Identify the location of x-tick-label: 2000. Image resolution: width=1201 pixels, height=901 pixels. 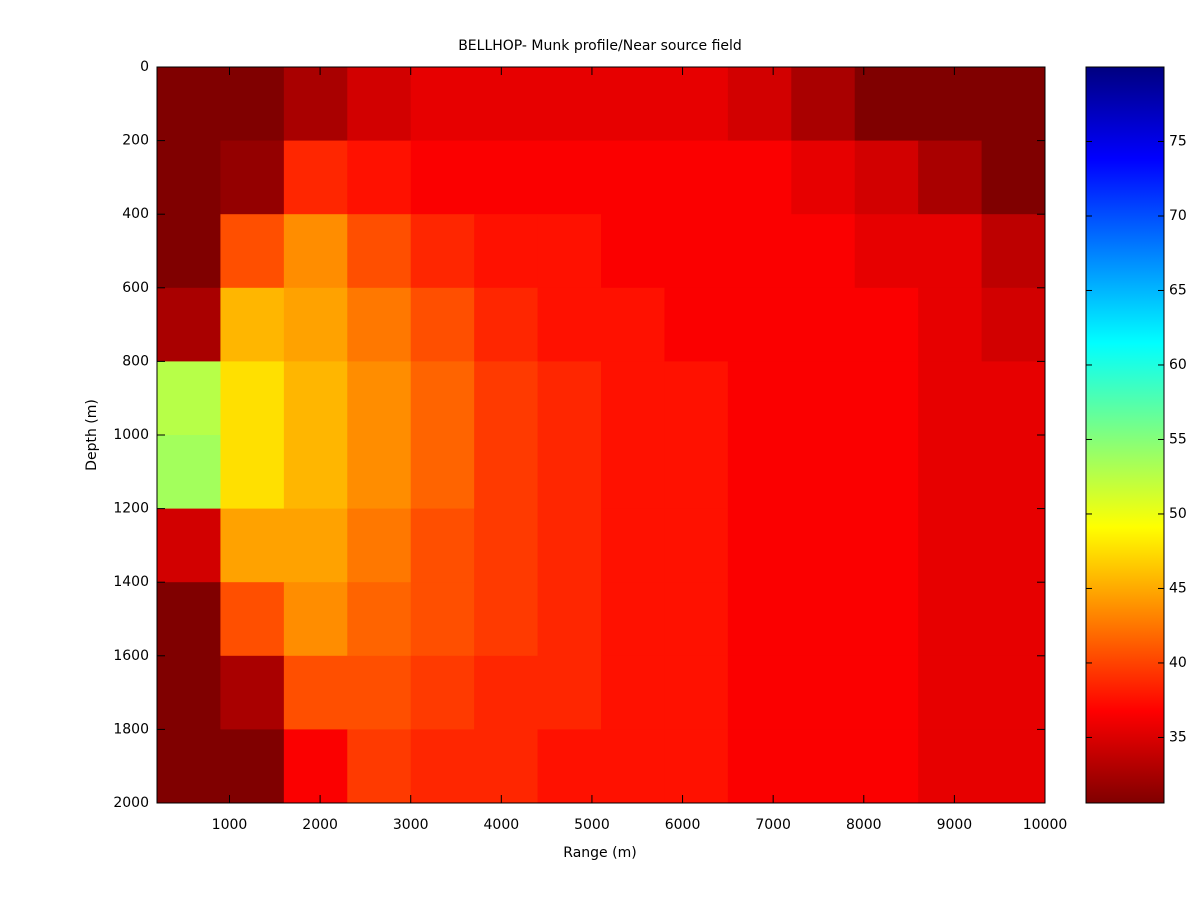
(320, 825).